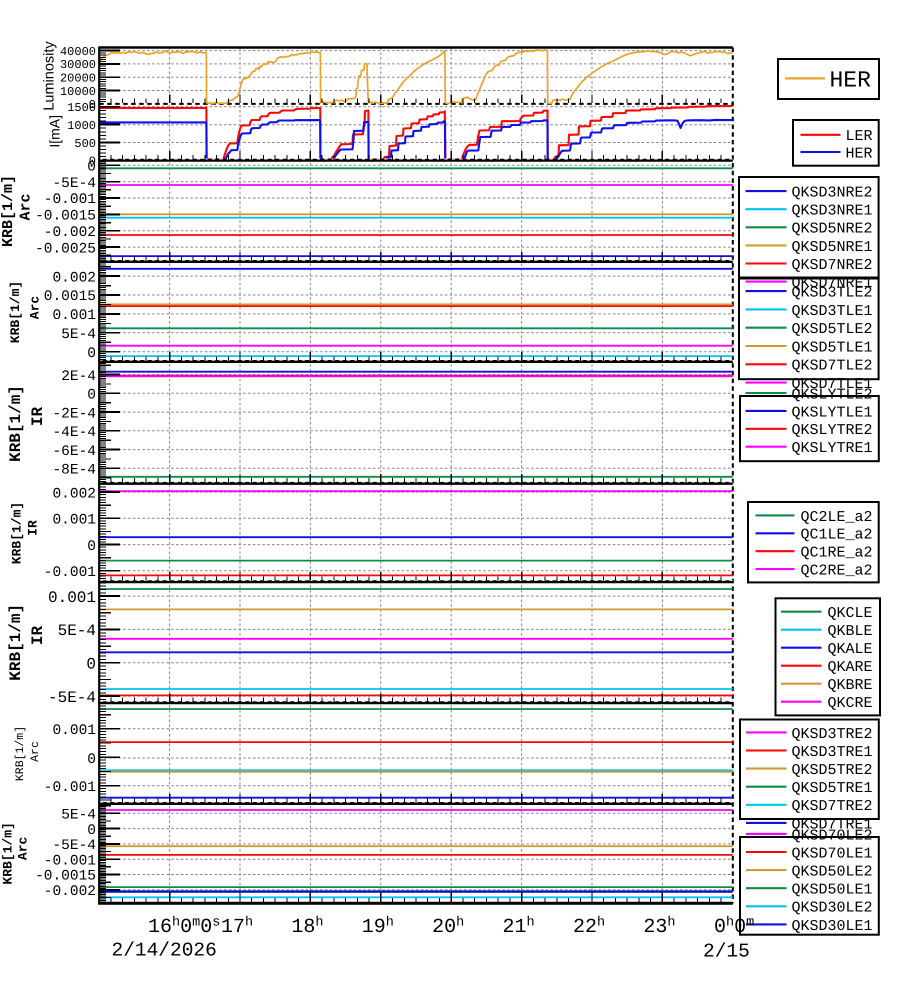 The width and height of the screenshot is (900, 984). I want to click on svg-text: QKCLE, so click(850, 613).